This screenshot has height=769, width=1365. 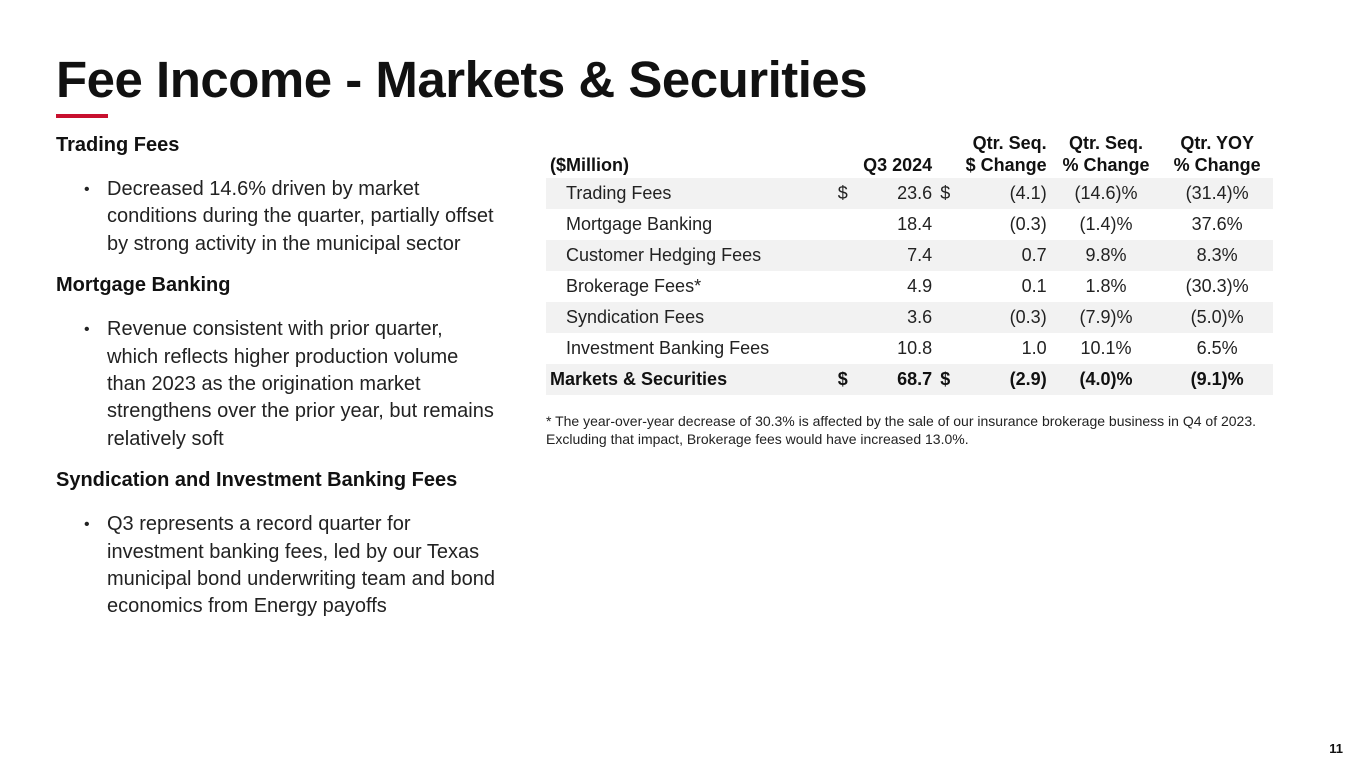 I want to click on row-label: Brokerage Fees*, so click(x=634, y=286).